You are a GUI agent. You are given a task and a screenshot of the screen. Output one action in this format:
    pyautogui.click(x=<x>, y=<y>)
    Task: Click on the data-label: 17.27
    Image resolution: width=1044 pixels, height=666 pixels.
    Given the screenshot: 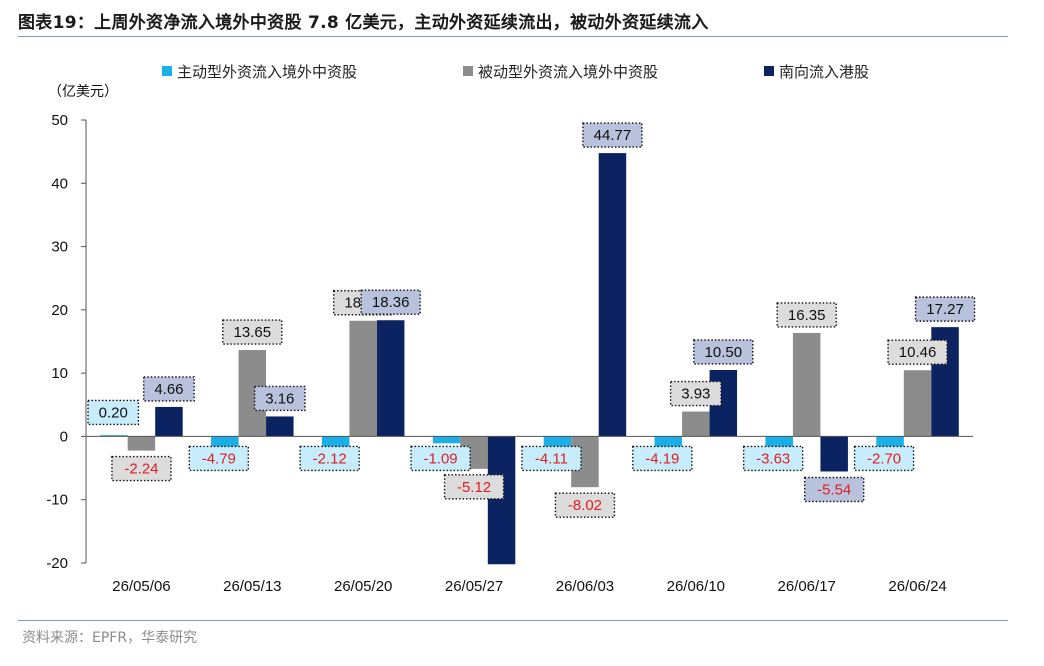 What is the action you would take?
    pyautogui.click(x=945, y=309)
    